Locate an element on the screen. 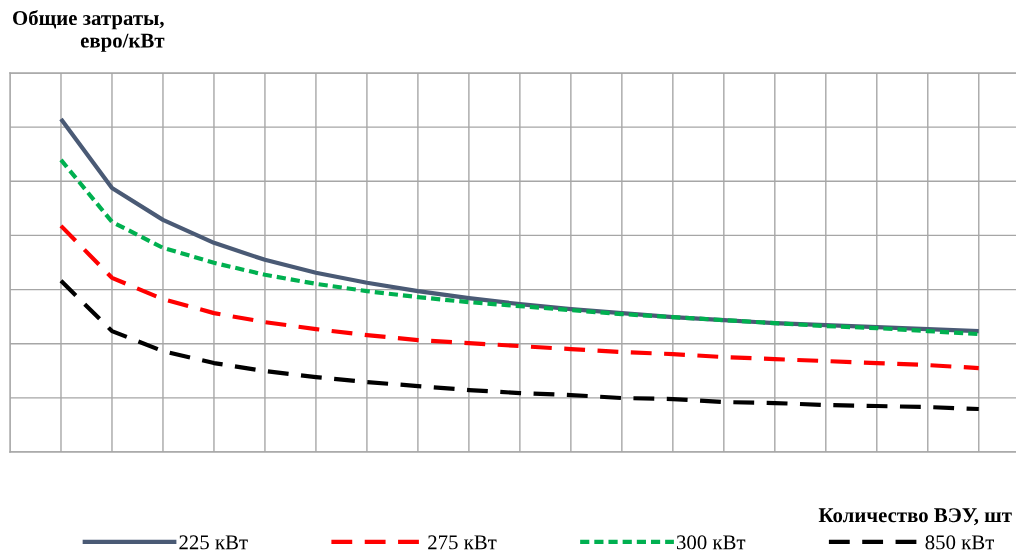 The width and height of the screenshot is (1016, 553). legend-label: 225 кВт is located at coordinates (213, 542).